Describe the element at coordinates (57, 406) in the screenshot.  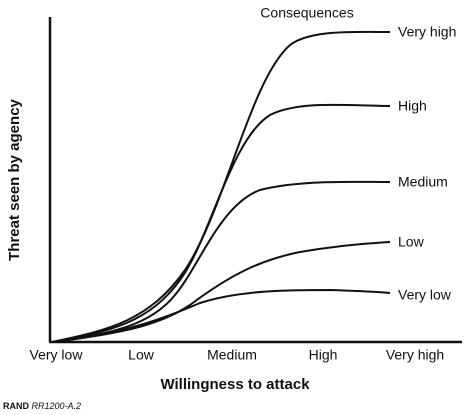
I see `credit-code: RR1200-A.2` at that location.